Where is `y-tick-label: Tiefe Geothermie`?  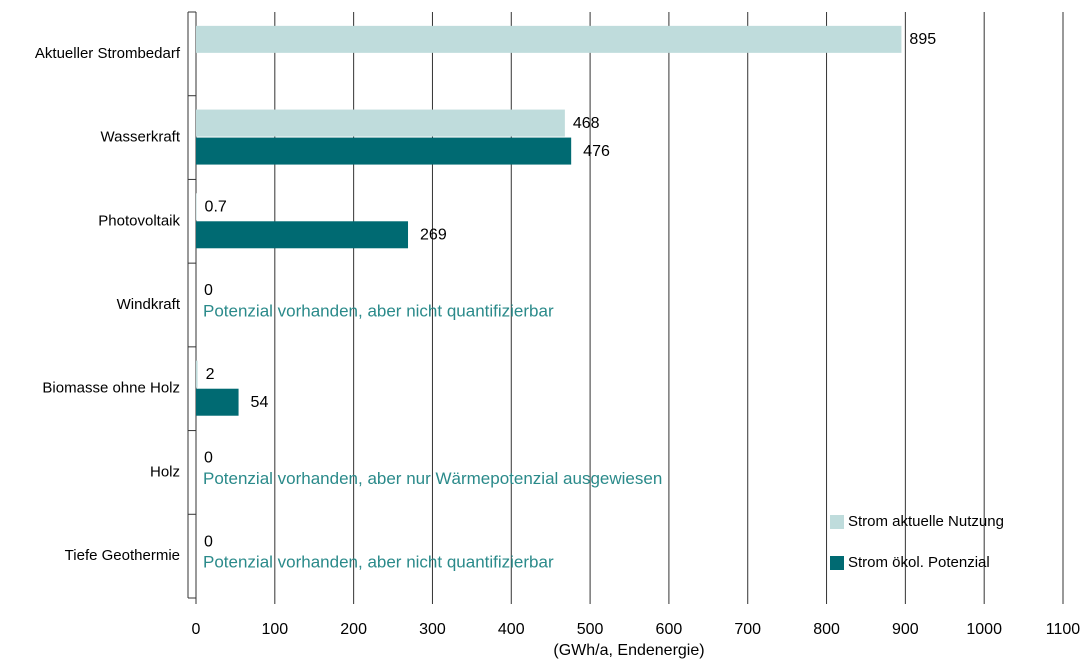
y-tick-label: Tiefe Geothermie is located at coordinates (122, 555).